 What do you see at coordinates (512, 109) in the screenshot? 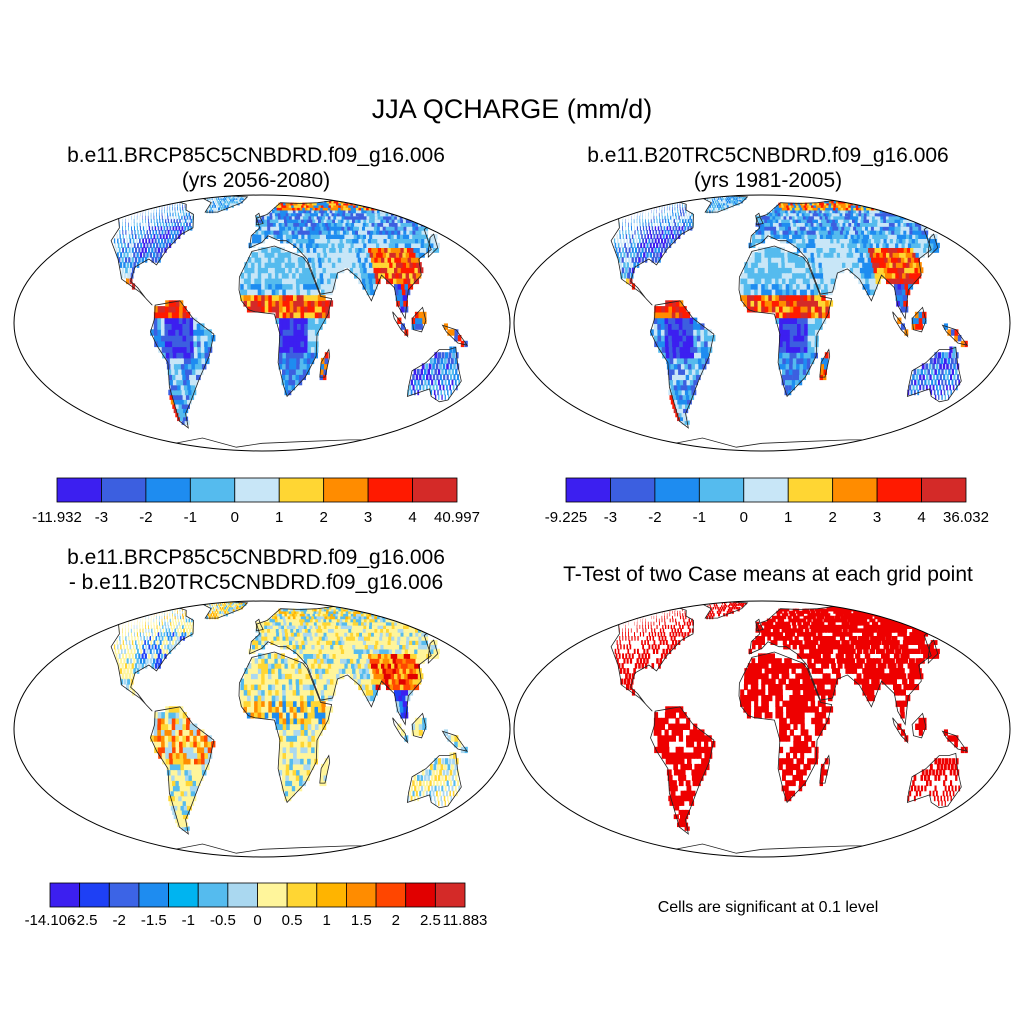
I see `figure-title: JJA QCHARGE (mm/d)` at bounding box center [512, 109].